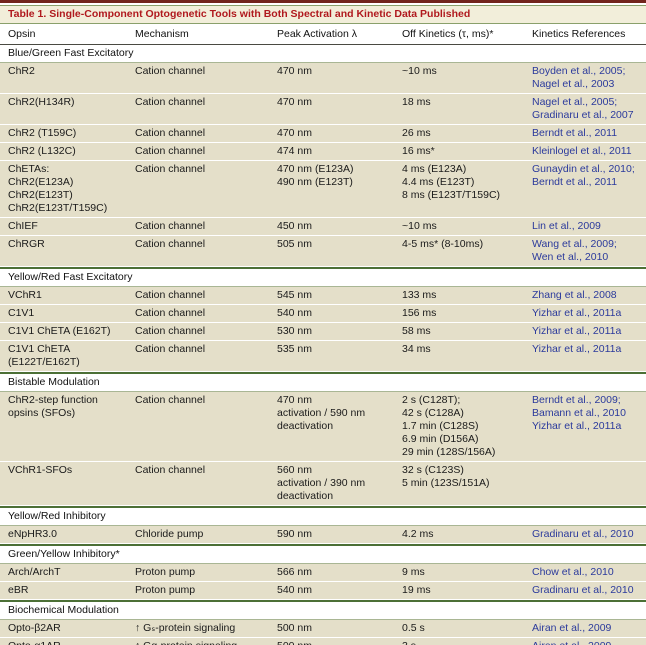 The image size is (646, 645). Describe the element at coordinates (448, 34) in the screenshot. I see `column-header-off-kinetics: Off Kinetics (τ, ms)*` at that location.